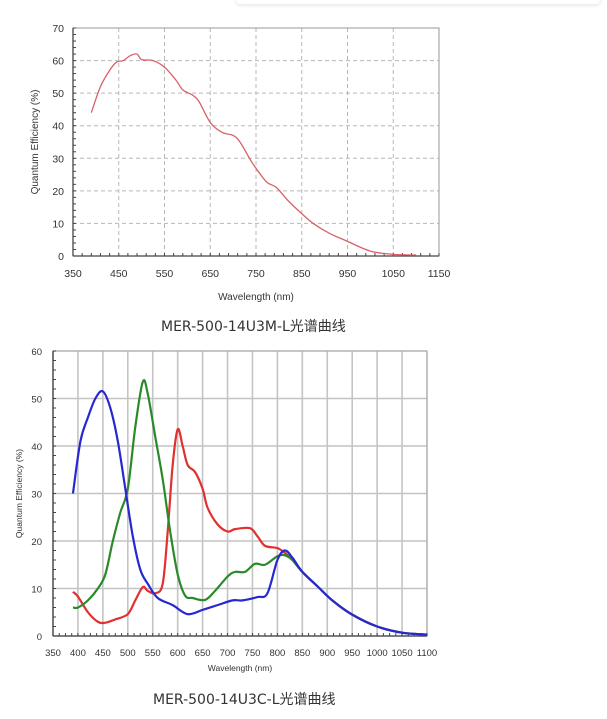 Image resolution: width=607 pixels, height=719 pixels. Describe the element at coordinates (427, 653) in the screenshot. I see `x-tick-label: 1100` at that location.